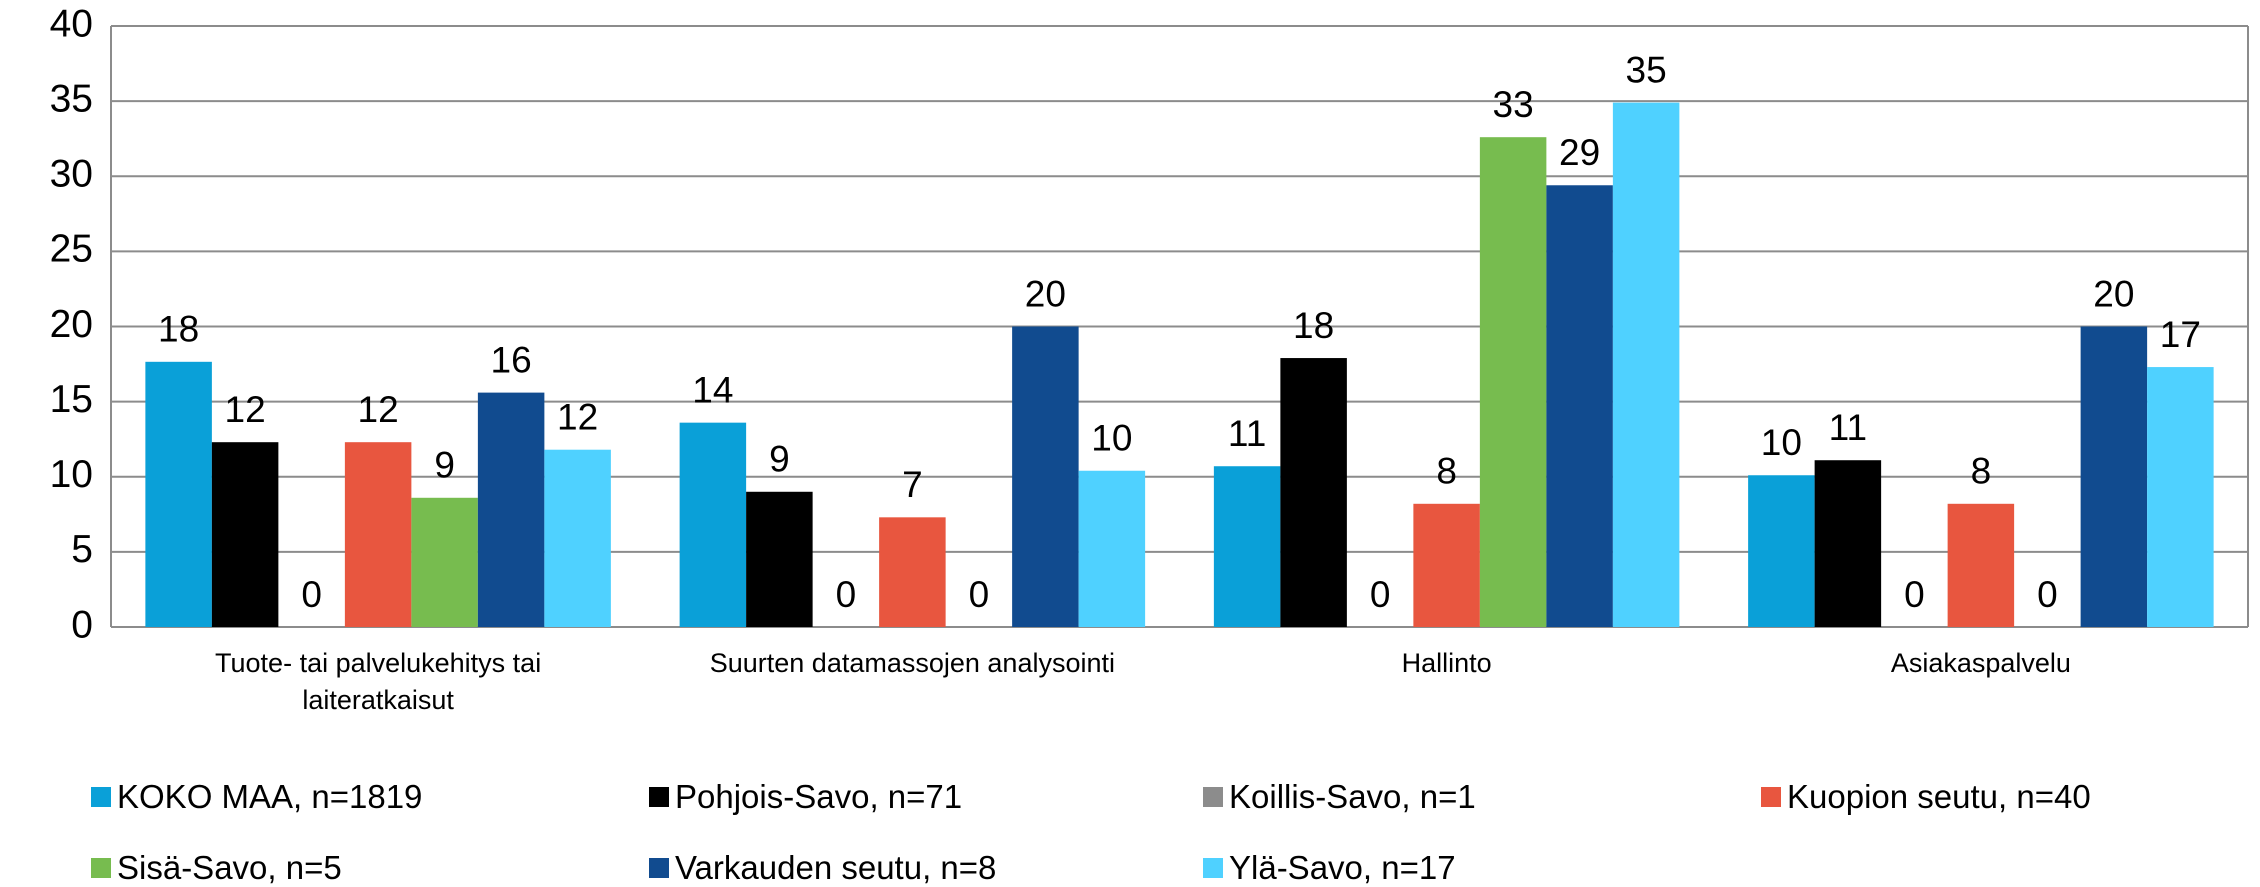 This screenshot has width=2260, height=887. I want to click on y-tick-label: 0, so click(82, 624).